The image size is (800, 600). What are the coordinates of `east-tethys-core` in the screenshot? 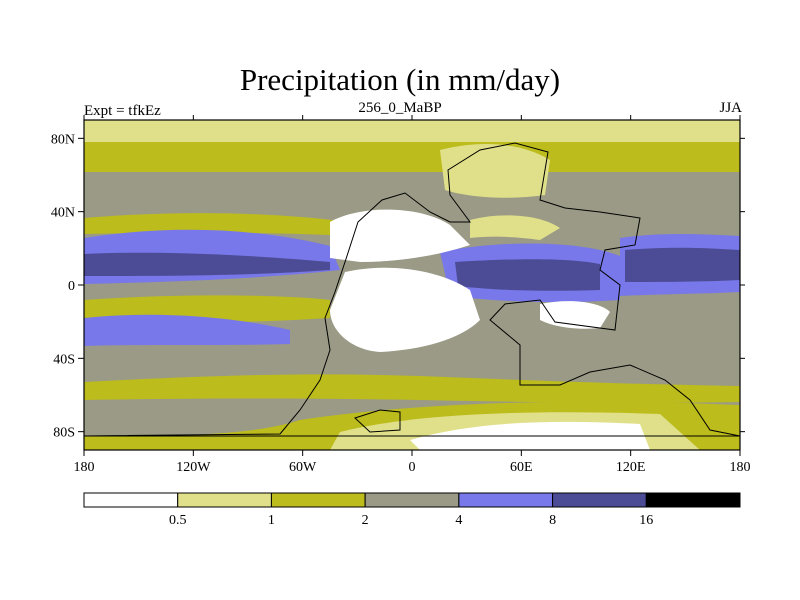 It's located at (682, 264).